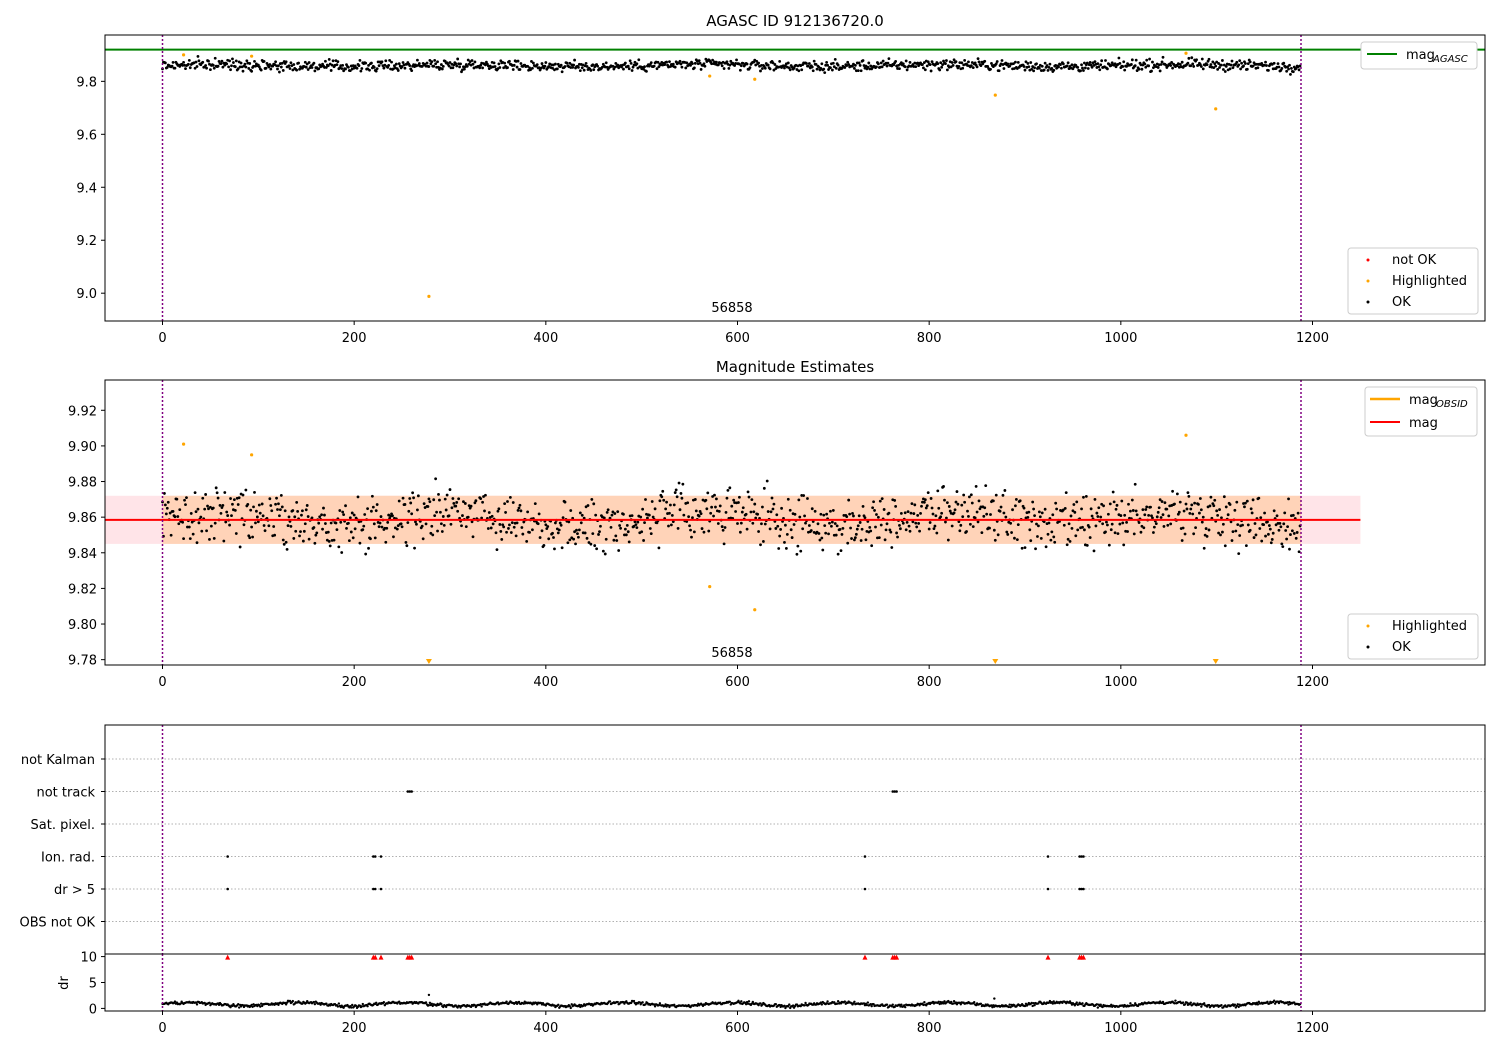 Image resolution: width=1500 pixels, height=1050 pixels. I want to click on dr-clipped-marker, so click(228, 957).